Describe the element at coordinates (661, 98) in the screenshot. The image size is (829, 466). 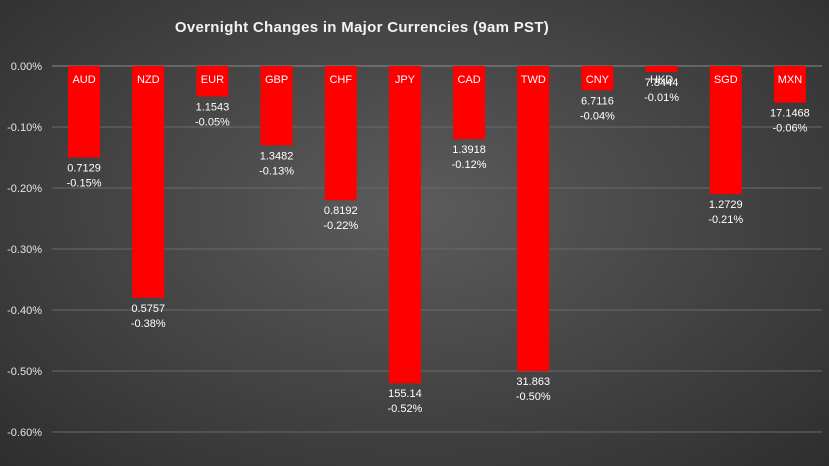
I see `change-label: -0.01%` at that location.